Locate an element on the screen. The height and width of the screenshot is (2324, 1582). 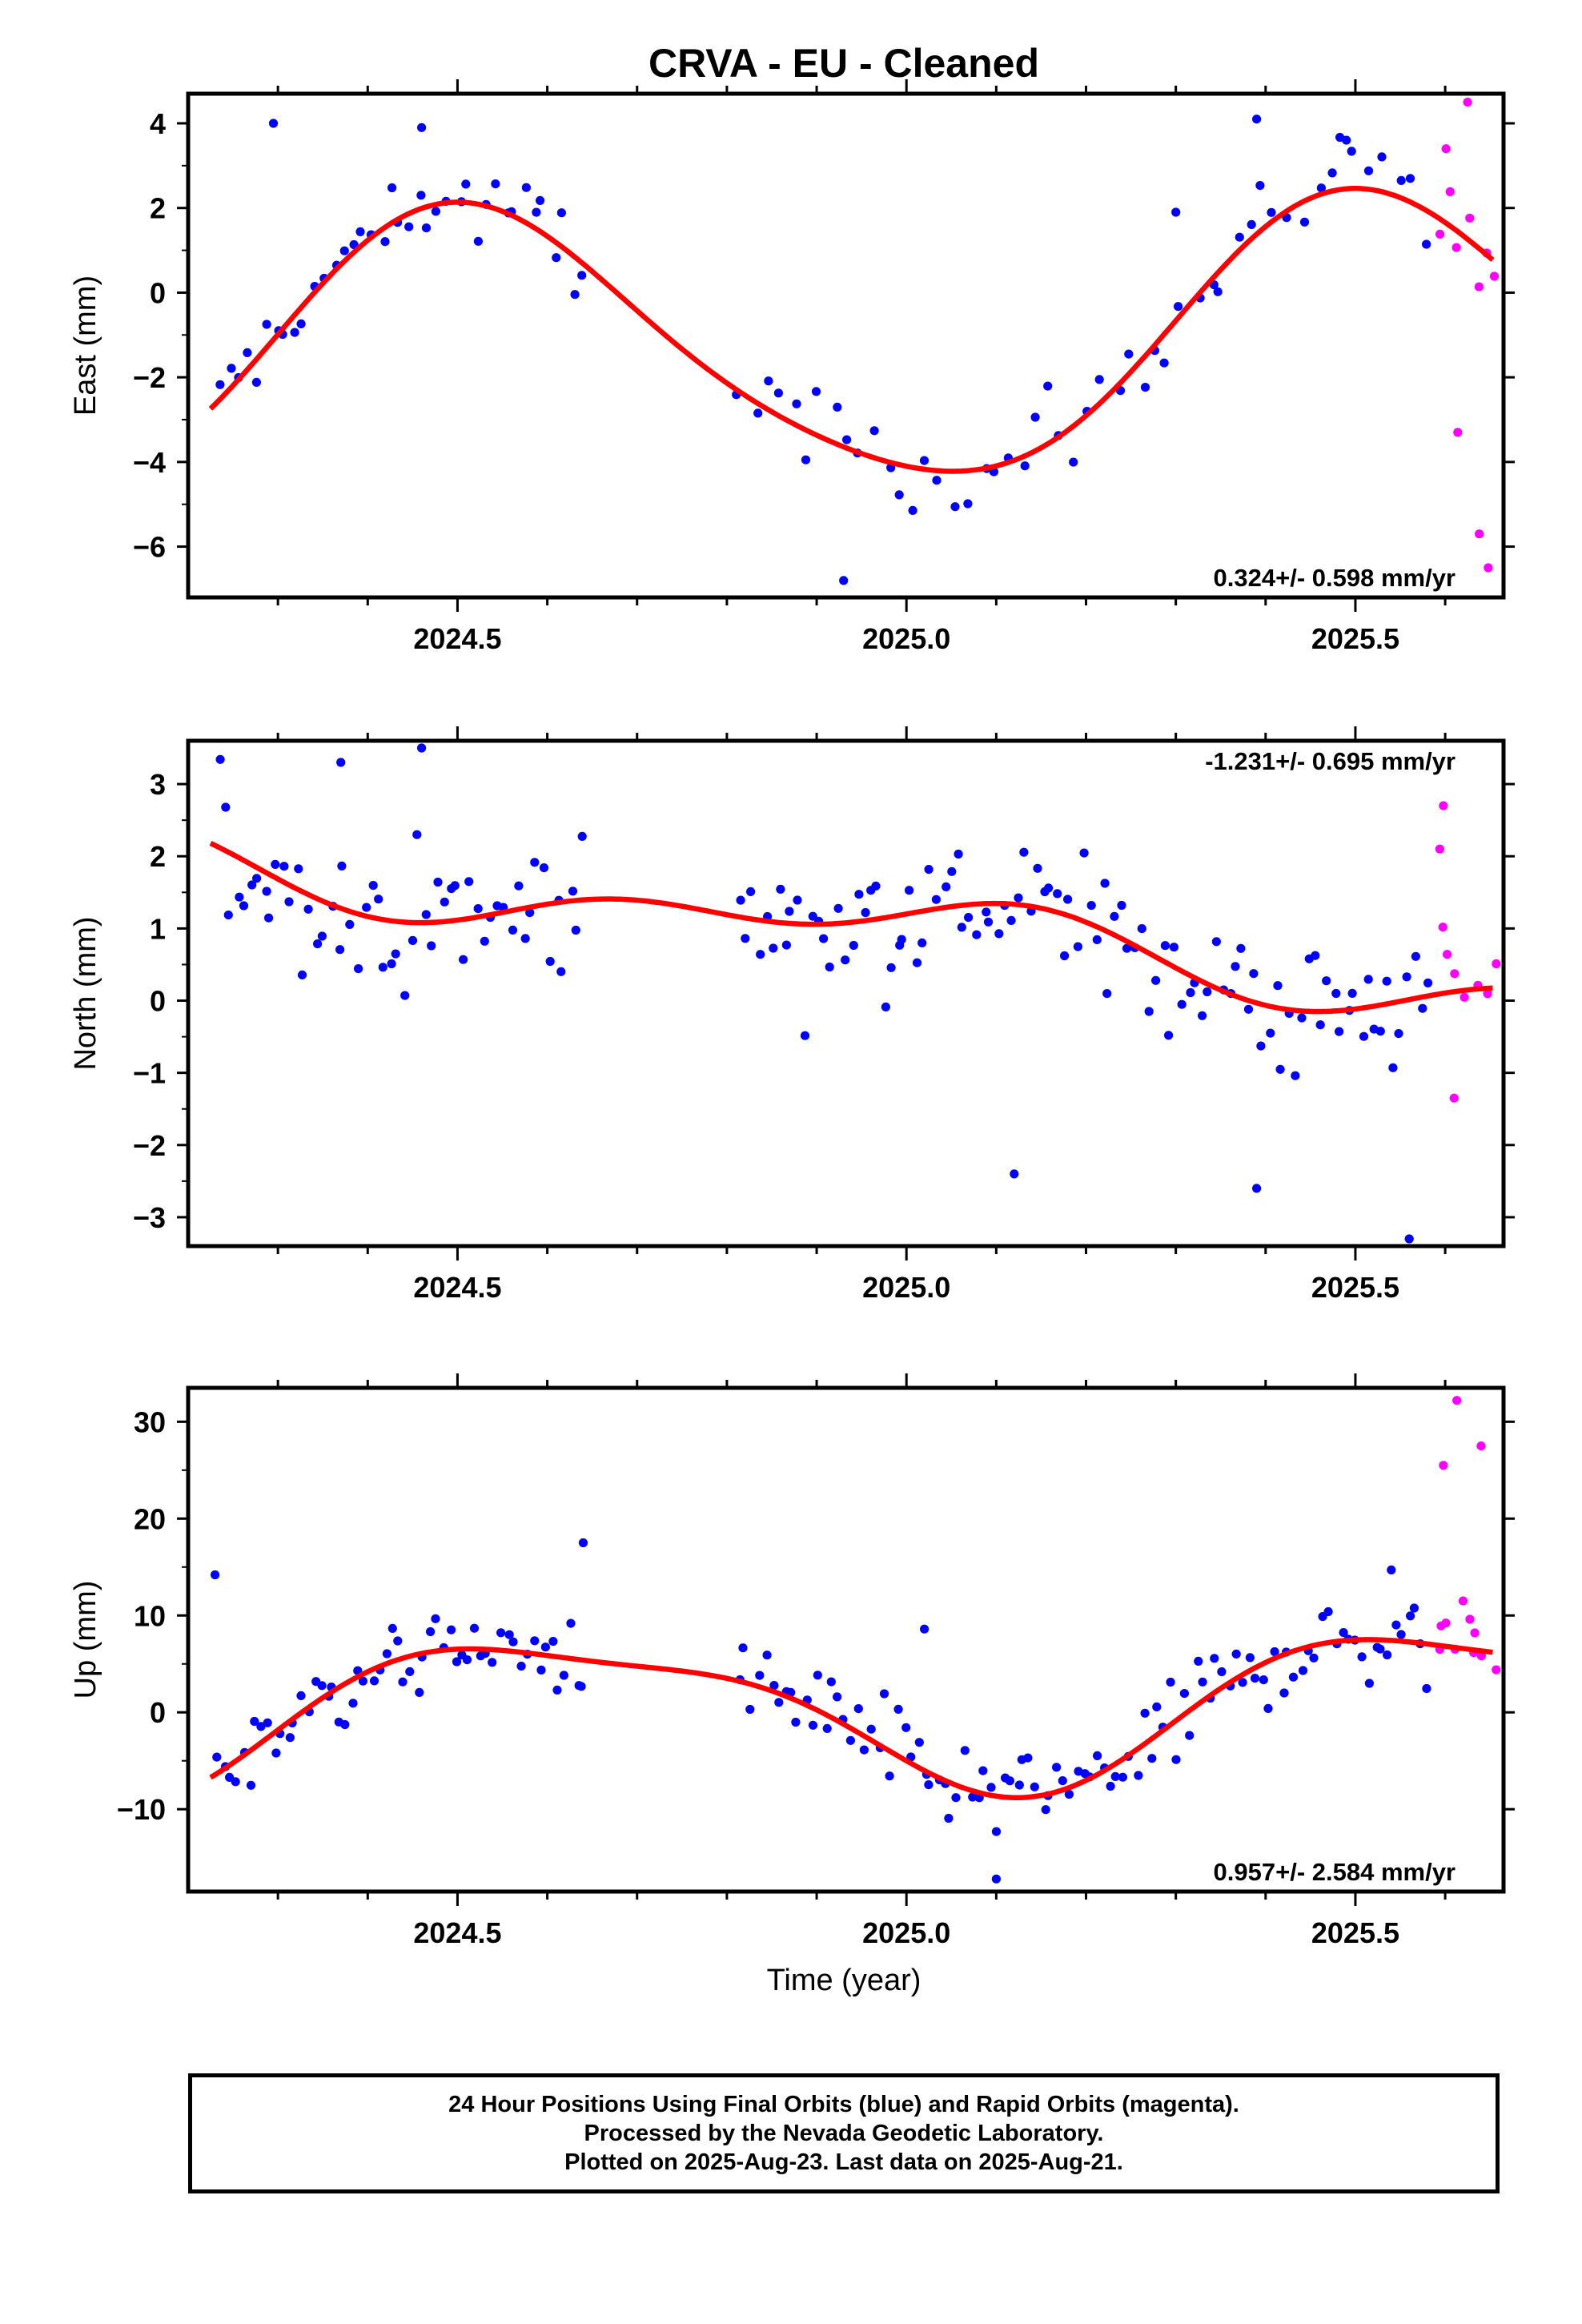
y-tick-label: −2 is located at coordinates (149, 377).